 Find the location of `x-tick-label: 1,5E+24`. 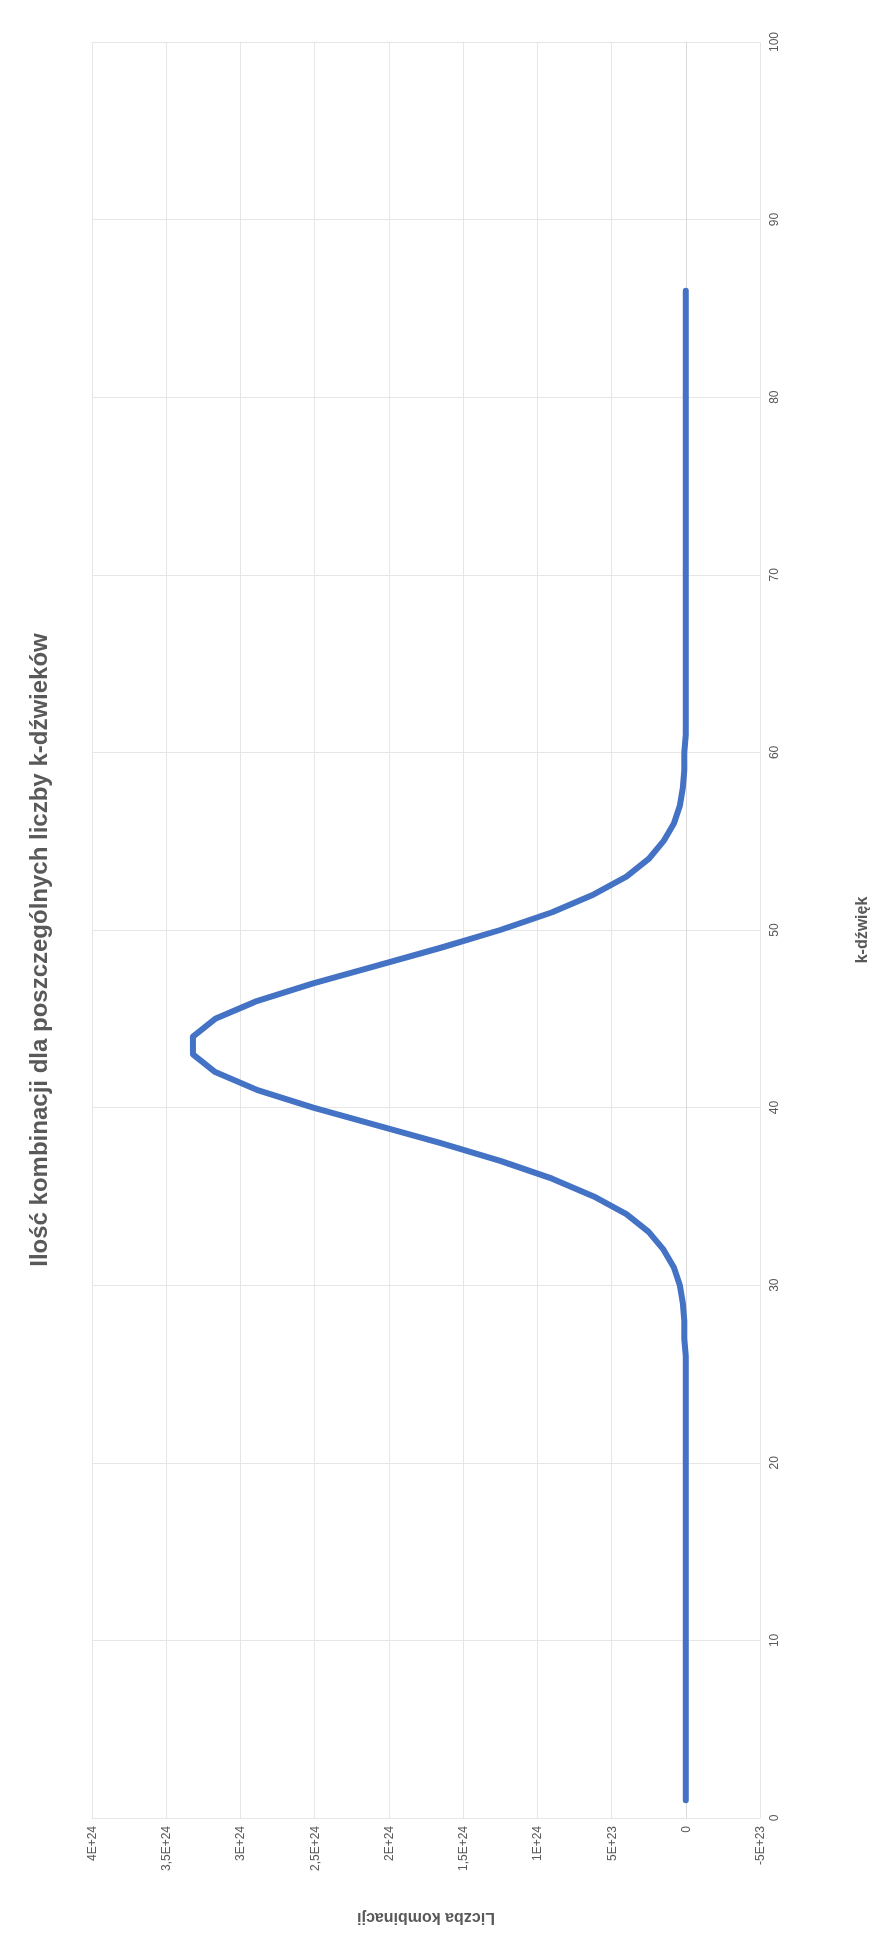

x-tick-label: 1,5E+24 is located at coordinates (463, 1848).